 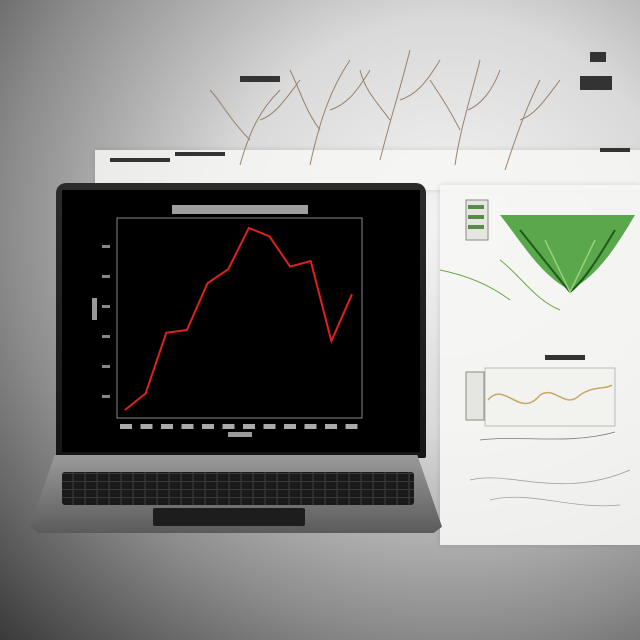 What do you see at coordinates (240, 209) in the screenshot?
I see `chart-title-smudge` at bounding box center [240, 209].